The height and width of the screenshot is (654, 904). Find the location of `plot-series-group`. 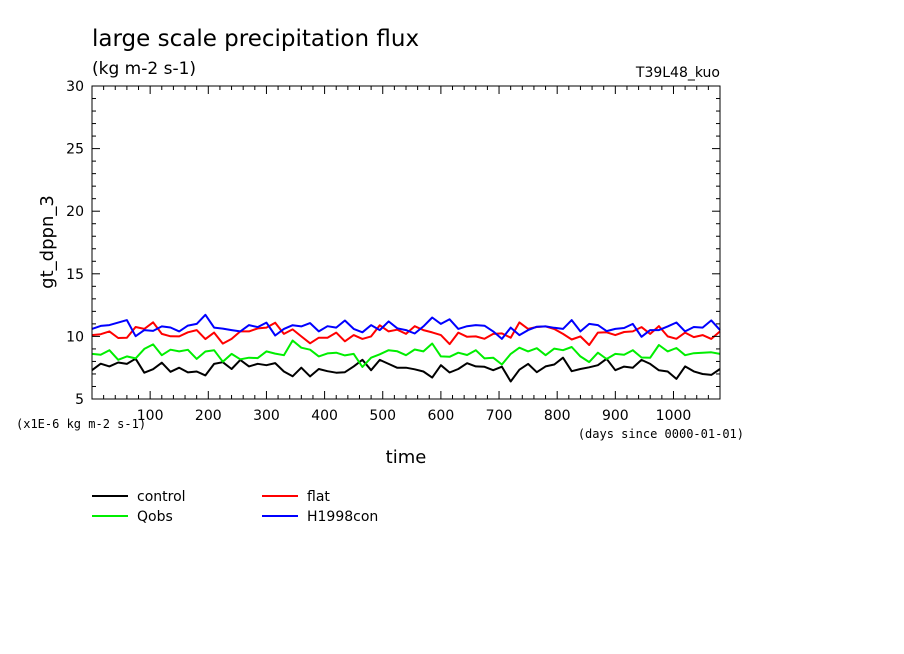

plot-series-group is located at coordinates (406, 348).